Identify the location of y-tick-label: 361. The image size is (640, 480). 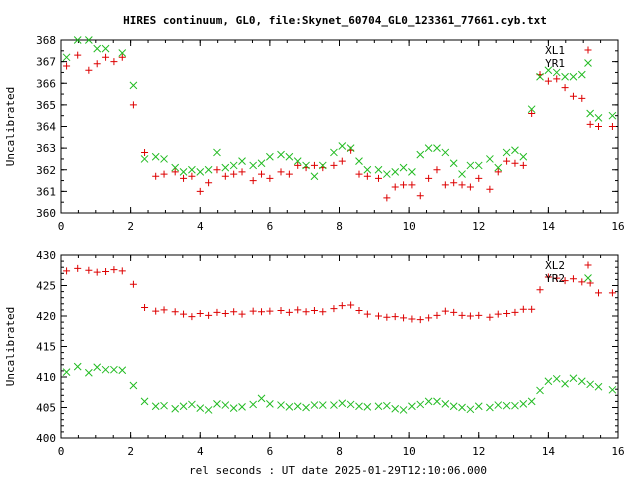
(46, 191).